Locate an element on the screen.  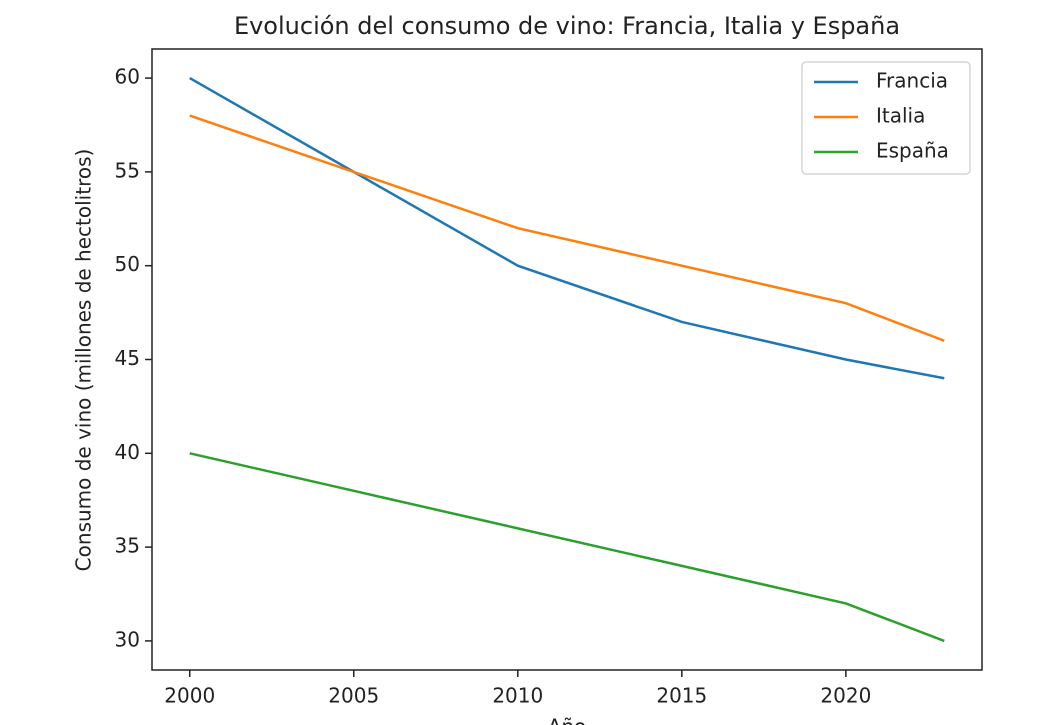
x-tick-label: 2000 is located at coordinates (189, 696).